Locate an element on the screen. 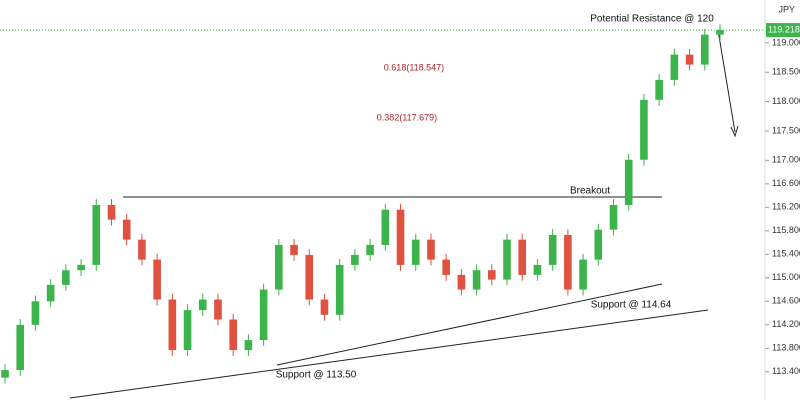 The height and width of the screenshot is (400, 800). y-tick-label: 118.500 is located at coordinates (786, 72).